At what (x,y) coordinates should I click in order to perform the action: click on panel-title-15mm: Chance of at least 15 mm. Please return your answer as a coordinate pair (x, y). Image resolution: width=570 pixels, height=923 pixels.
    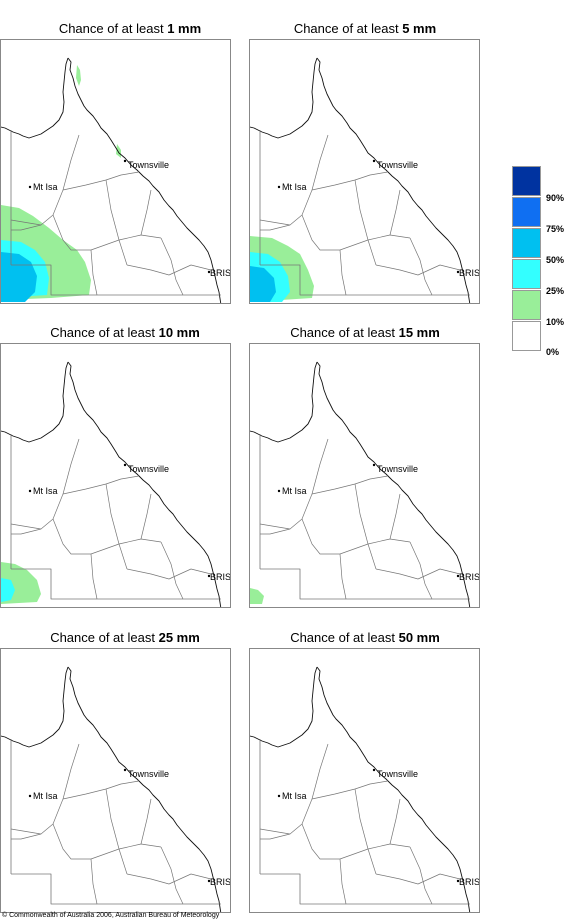
    Looking at the image, I should click on (365, 332).